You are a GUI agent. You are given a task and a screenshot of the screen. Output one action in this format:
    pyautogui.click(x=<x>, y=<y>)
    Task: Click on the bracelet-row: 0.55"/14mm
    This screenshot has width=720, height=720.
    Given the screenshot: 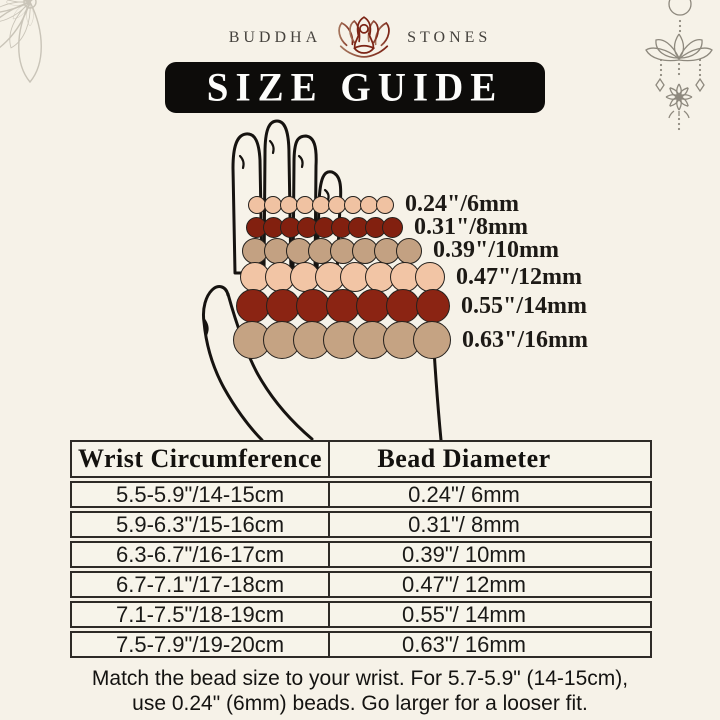 What is the action you would take?
    pyautogui.click(x=411, y=306)
    